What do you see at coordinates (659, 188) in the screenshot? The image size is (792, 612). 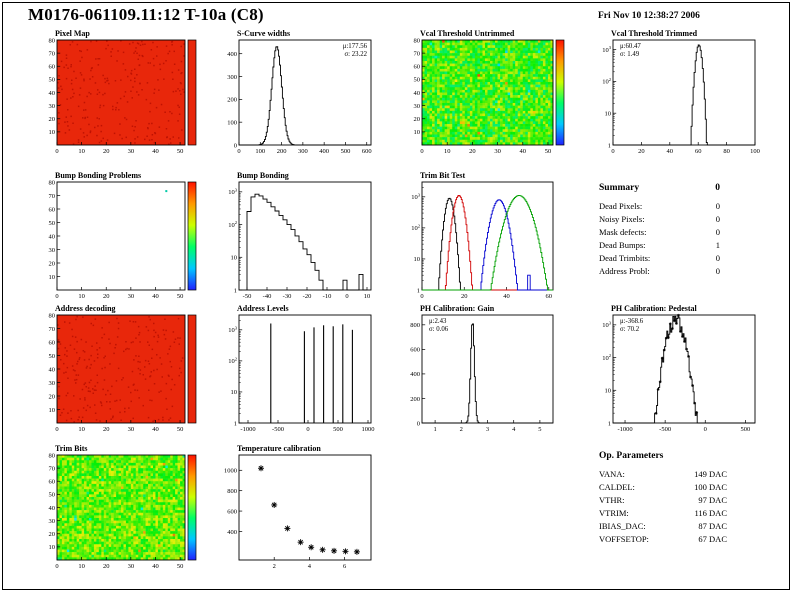 I see `summary-header: Summary 0` at bounding box center [659, 188].